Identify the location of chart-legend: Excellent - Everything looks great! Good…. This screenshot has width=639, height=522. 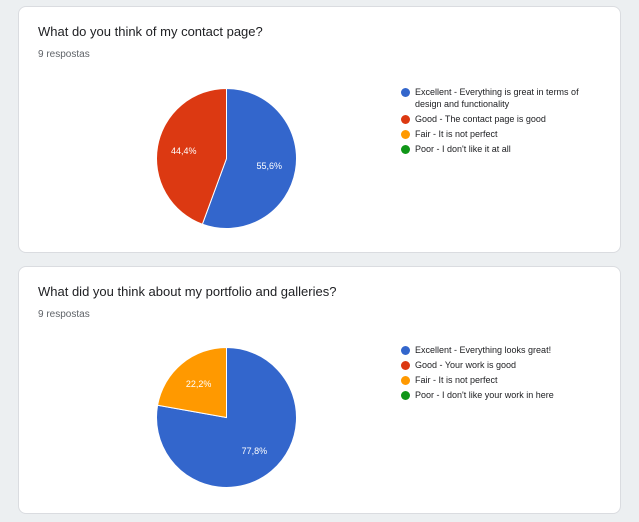
(501, 375).